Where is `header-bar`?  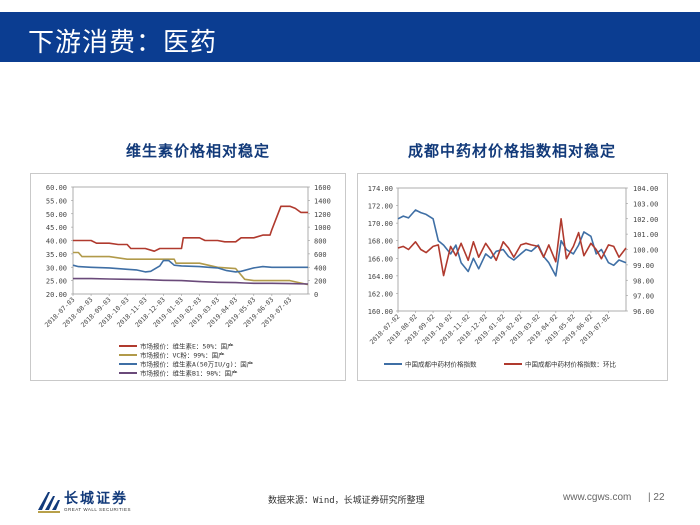
header-bar is located at coordinates (350, 37).